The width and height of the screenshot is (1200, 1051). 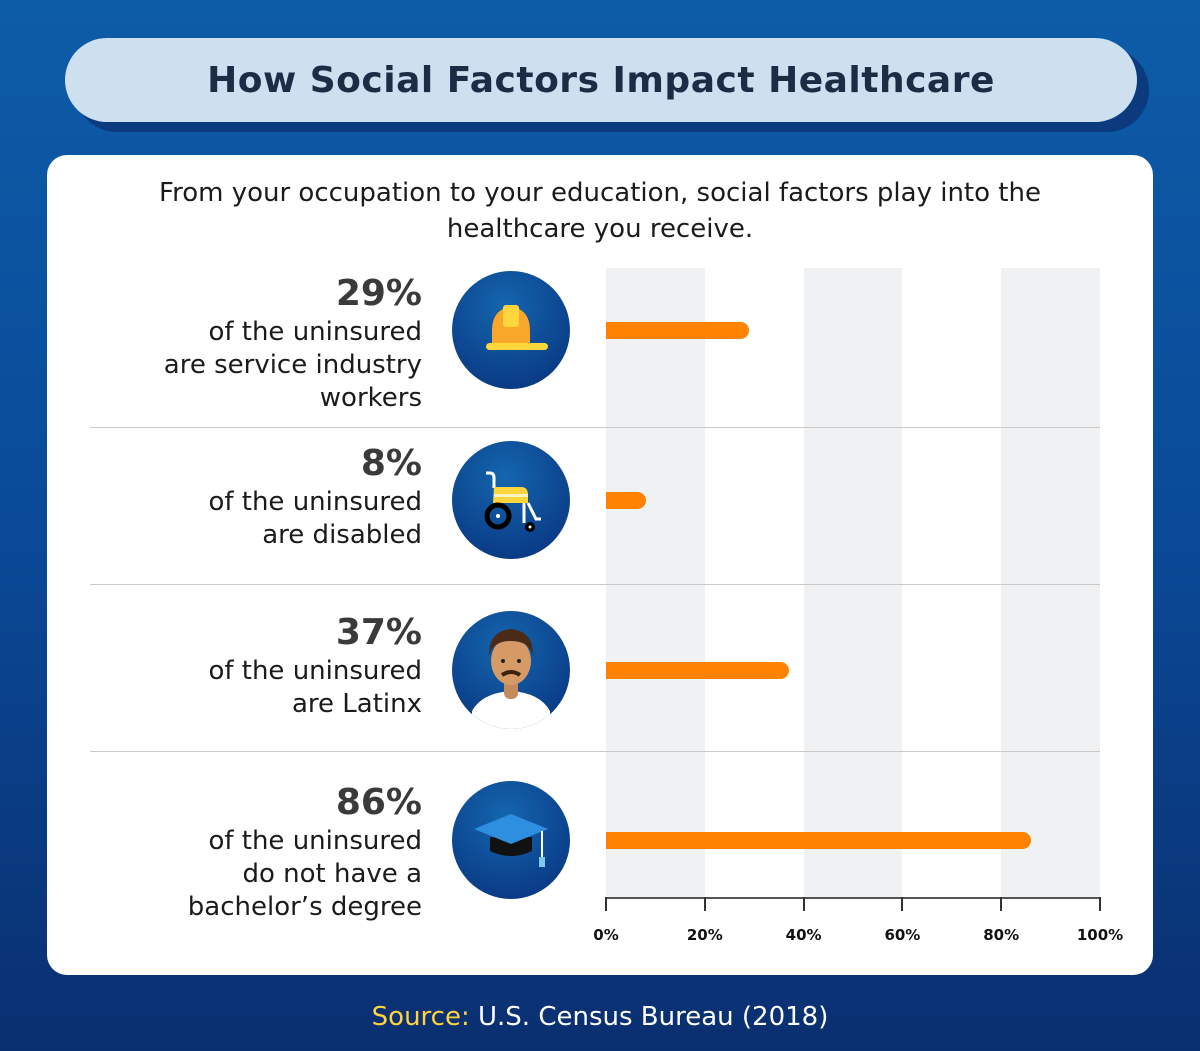 I want to click on value-label: 29%, so click(x=378, y=293).